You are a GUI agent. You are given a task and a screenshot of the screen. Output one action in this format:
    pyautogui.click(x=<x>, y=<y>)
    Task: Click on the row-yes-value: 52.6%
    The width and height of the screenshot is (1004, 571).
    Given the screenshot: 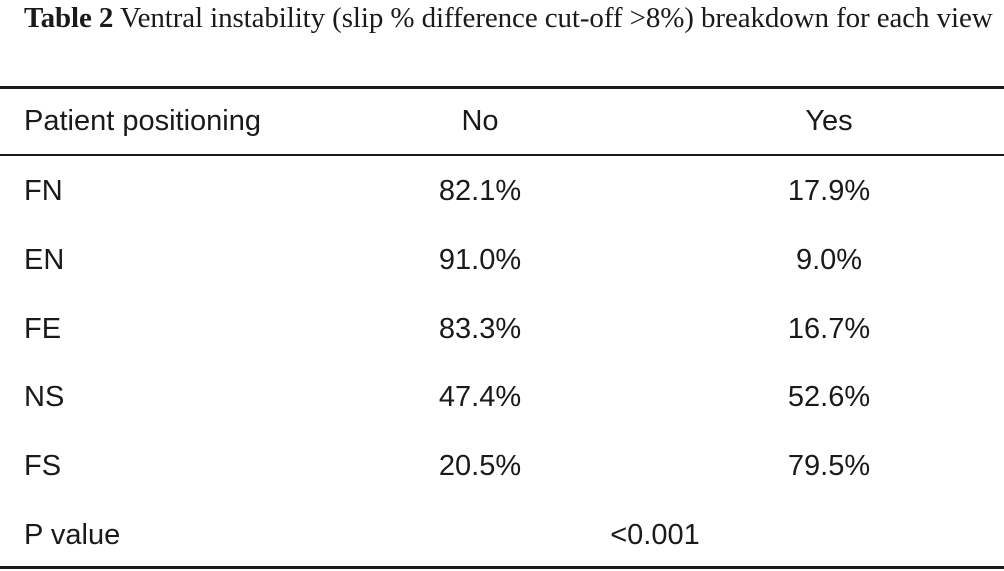 What is the action you would take?
    pyautogui.click(x=829, y=397)
    